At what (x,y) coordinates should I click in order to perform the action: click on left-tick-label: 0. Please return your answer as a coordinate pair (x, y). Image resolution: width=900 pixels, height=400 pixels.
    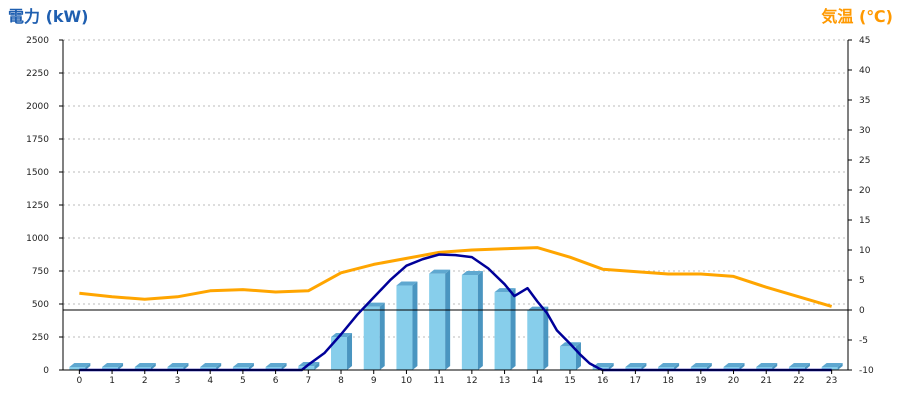
    Looking at the image, I should click on (46, 371).